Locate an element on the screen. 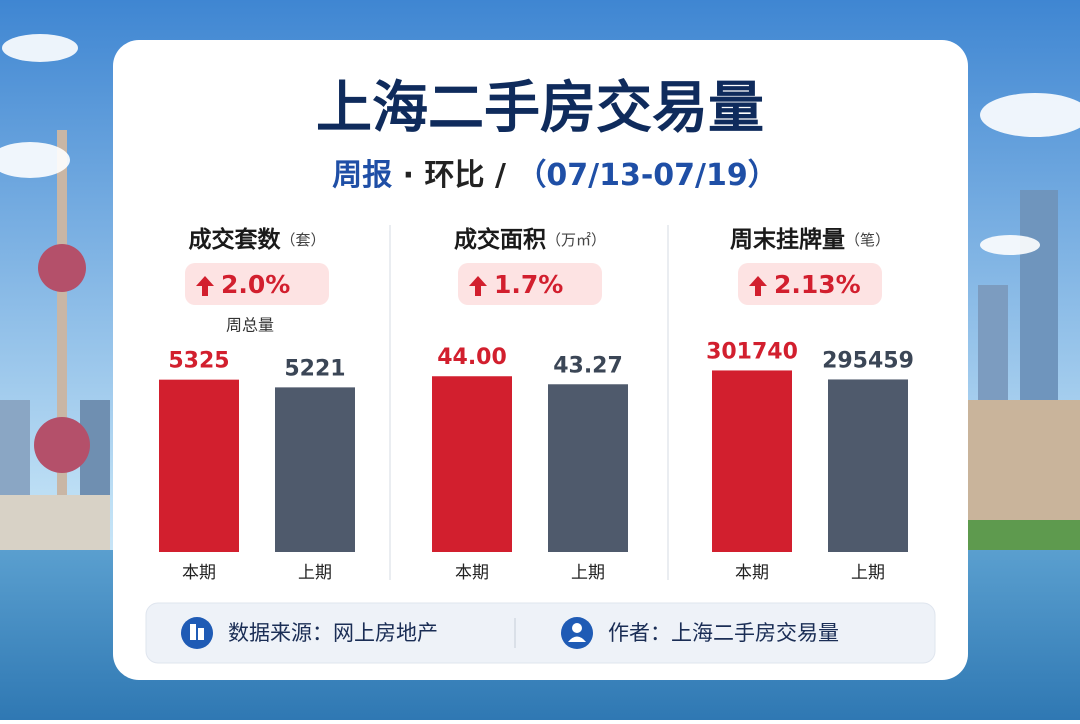 The width and height of the screenshot is (1080, 724). subtitle-part: · is located at coordinates (408, 175).